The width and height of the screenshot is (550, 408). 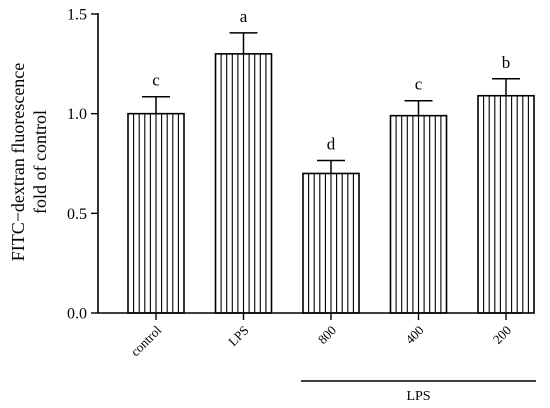 I want to click on x-tick-label: 200, so click(x=502, y=335).